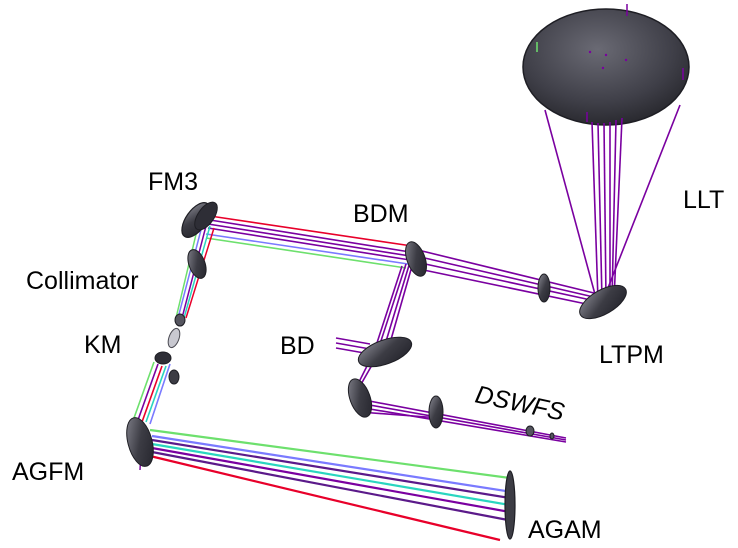 This screenshot has height=548, width=738. What do you see at coordinates (565, 530) in the screenshot?
I see `label-agam: AGAM` at bounding box center [565, 530].